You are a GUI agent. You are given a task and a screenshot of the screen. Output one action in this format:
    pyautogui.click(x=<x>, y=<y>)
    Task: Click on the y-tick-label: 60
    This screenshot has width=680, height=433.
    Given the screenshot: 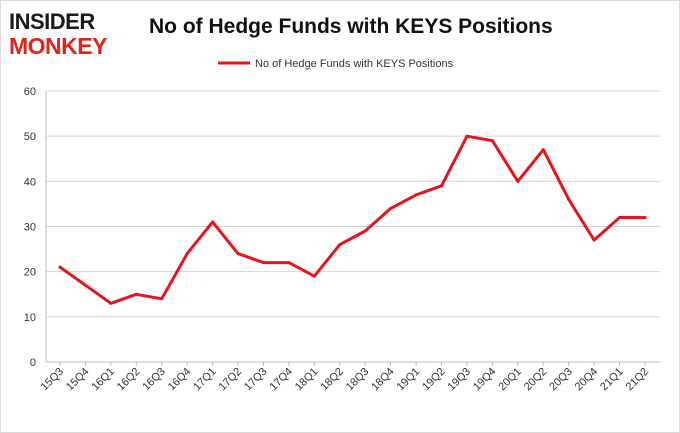 What is the action you would take?
    pyautogui.click(x=30, y=92)
    